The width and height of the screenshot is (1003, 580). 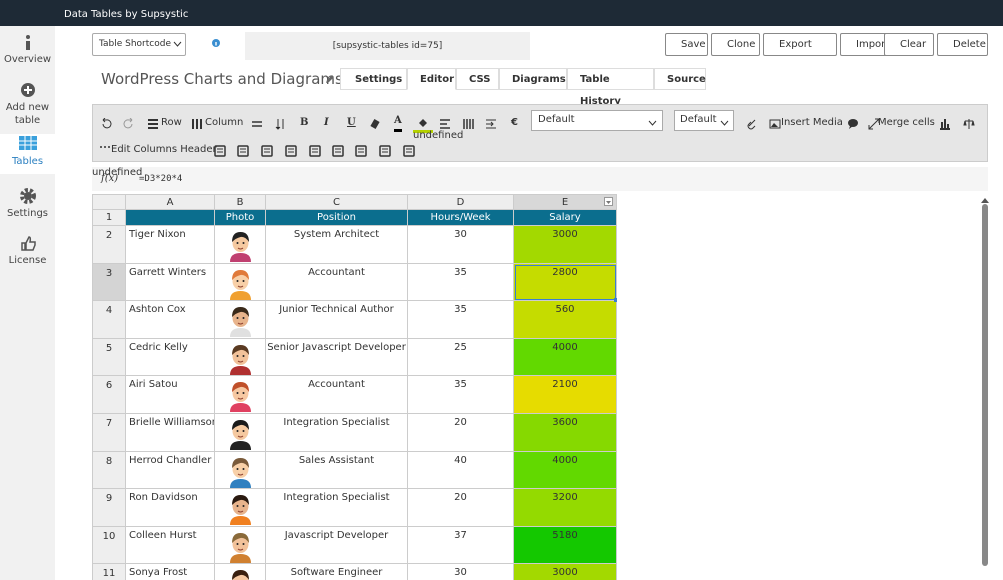 I want to click on salary-cell: 2100, so click(x=565, y=395).